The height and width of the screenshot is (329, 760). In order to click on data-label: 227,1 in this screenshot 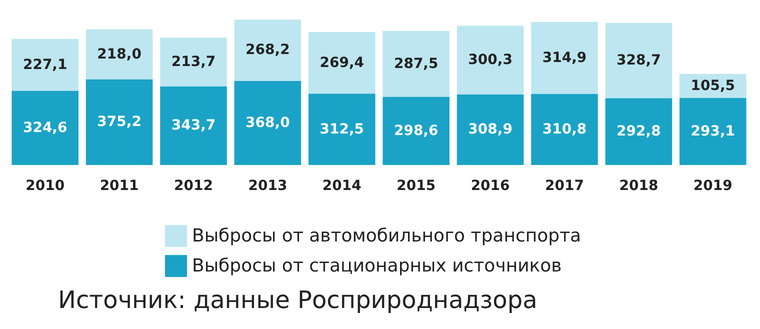, I will do `click(45, 64)`.